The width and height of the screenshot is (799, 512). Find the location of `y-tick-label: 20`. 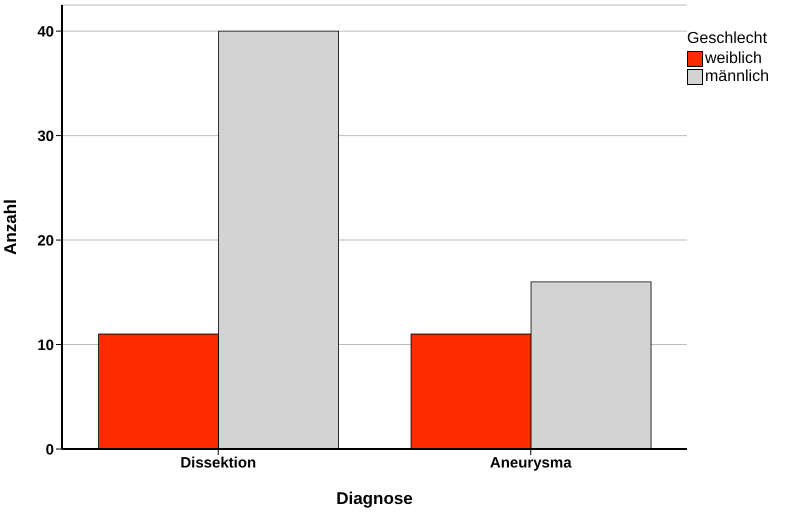

y-tick-label: 20 is located at coordinates (45, 241).